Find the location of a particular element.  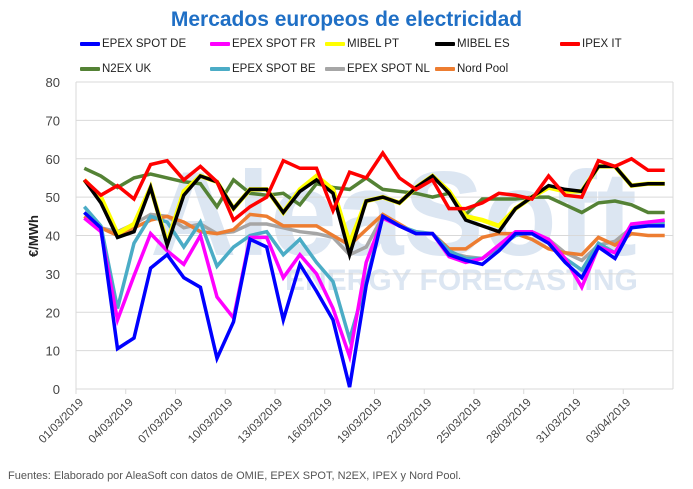

x-tick-label: 03/04/2019 is located at coordinates (608, 421).